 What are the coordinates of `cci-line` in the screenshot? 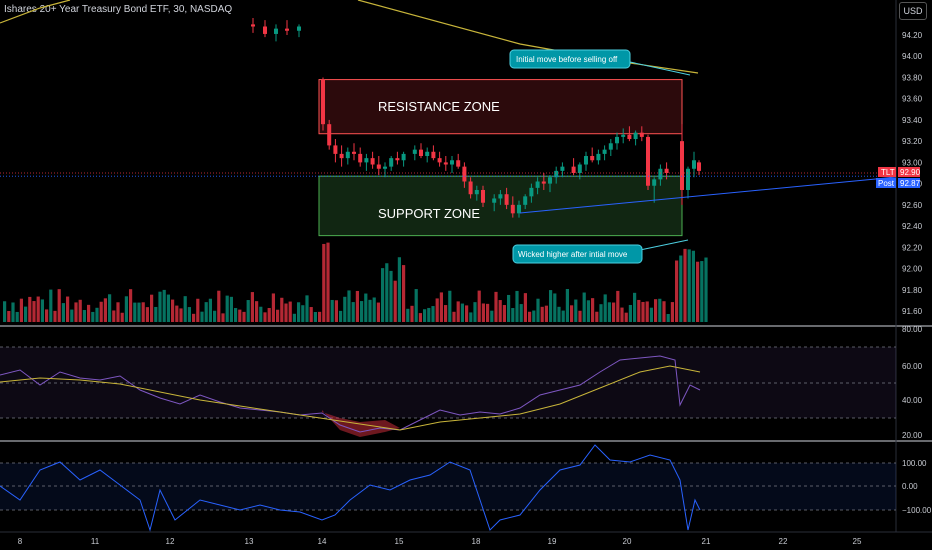 It's located at (350, 488).